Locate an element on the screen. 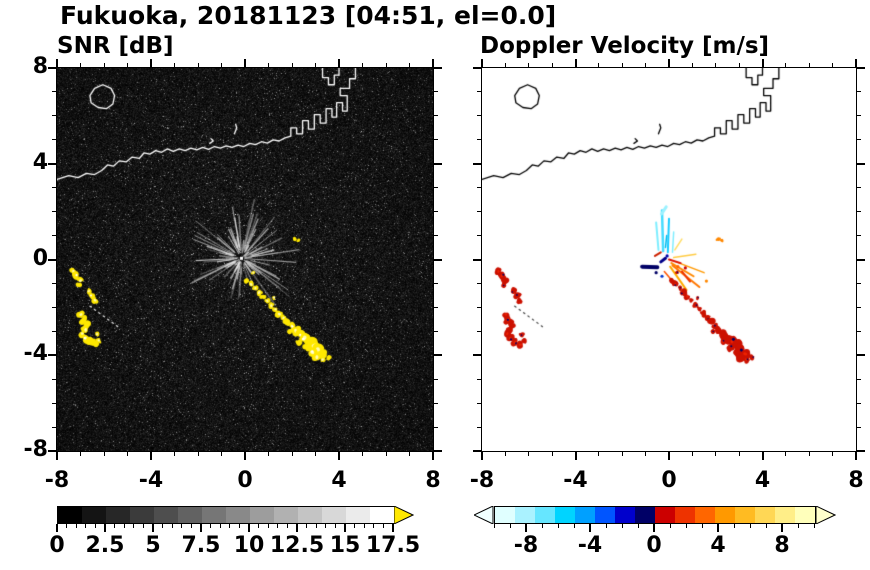 Image resolution: width=870 pixels, height=570 pixels. snr-colorbar-label: 12.5 is located at coordinates (297, 545).